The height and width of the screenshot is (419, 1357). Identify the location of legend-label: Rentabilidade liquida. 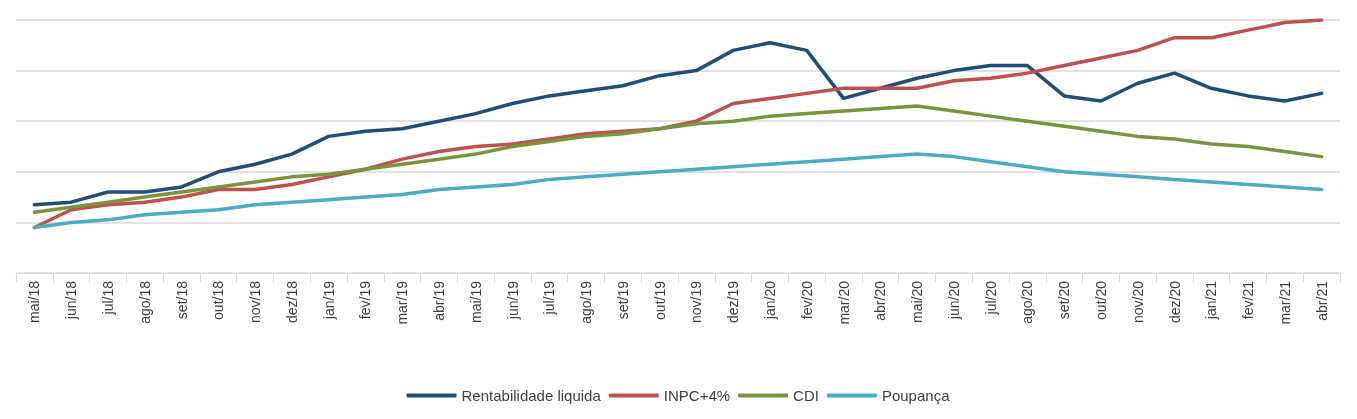
(531, 395).